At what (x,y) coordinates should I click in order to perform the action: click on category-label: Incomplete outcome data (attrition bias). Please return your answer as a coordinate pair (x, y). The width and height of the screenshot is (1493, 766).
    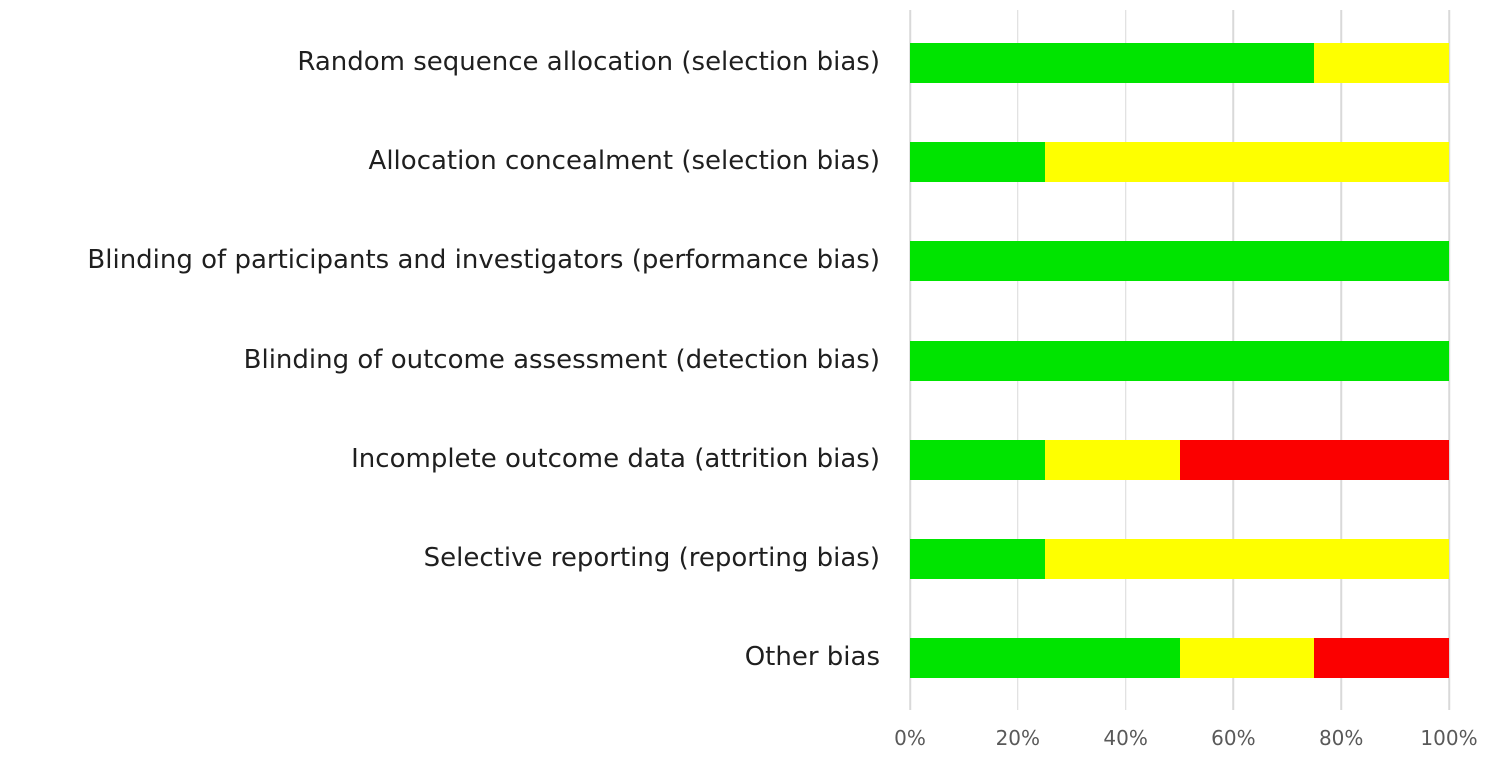
    Looking at the image, I should click on (615, 458).